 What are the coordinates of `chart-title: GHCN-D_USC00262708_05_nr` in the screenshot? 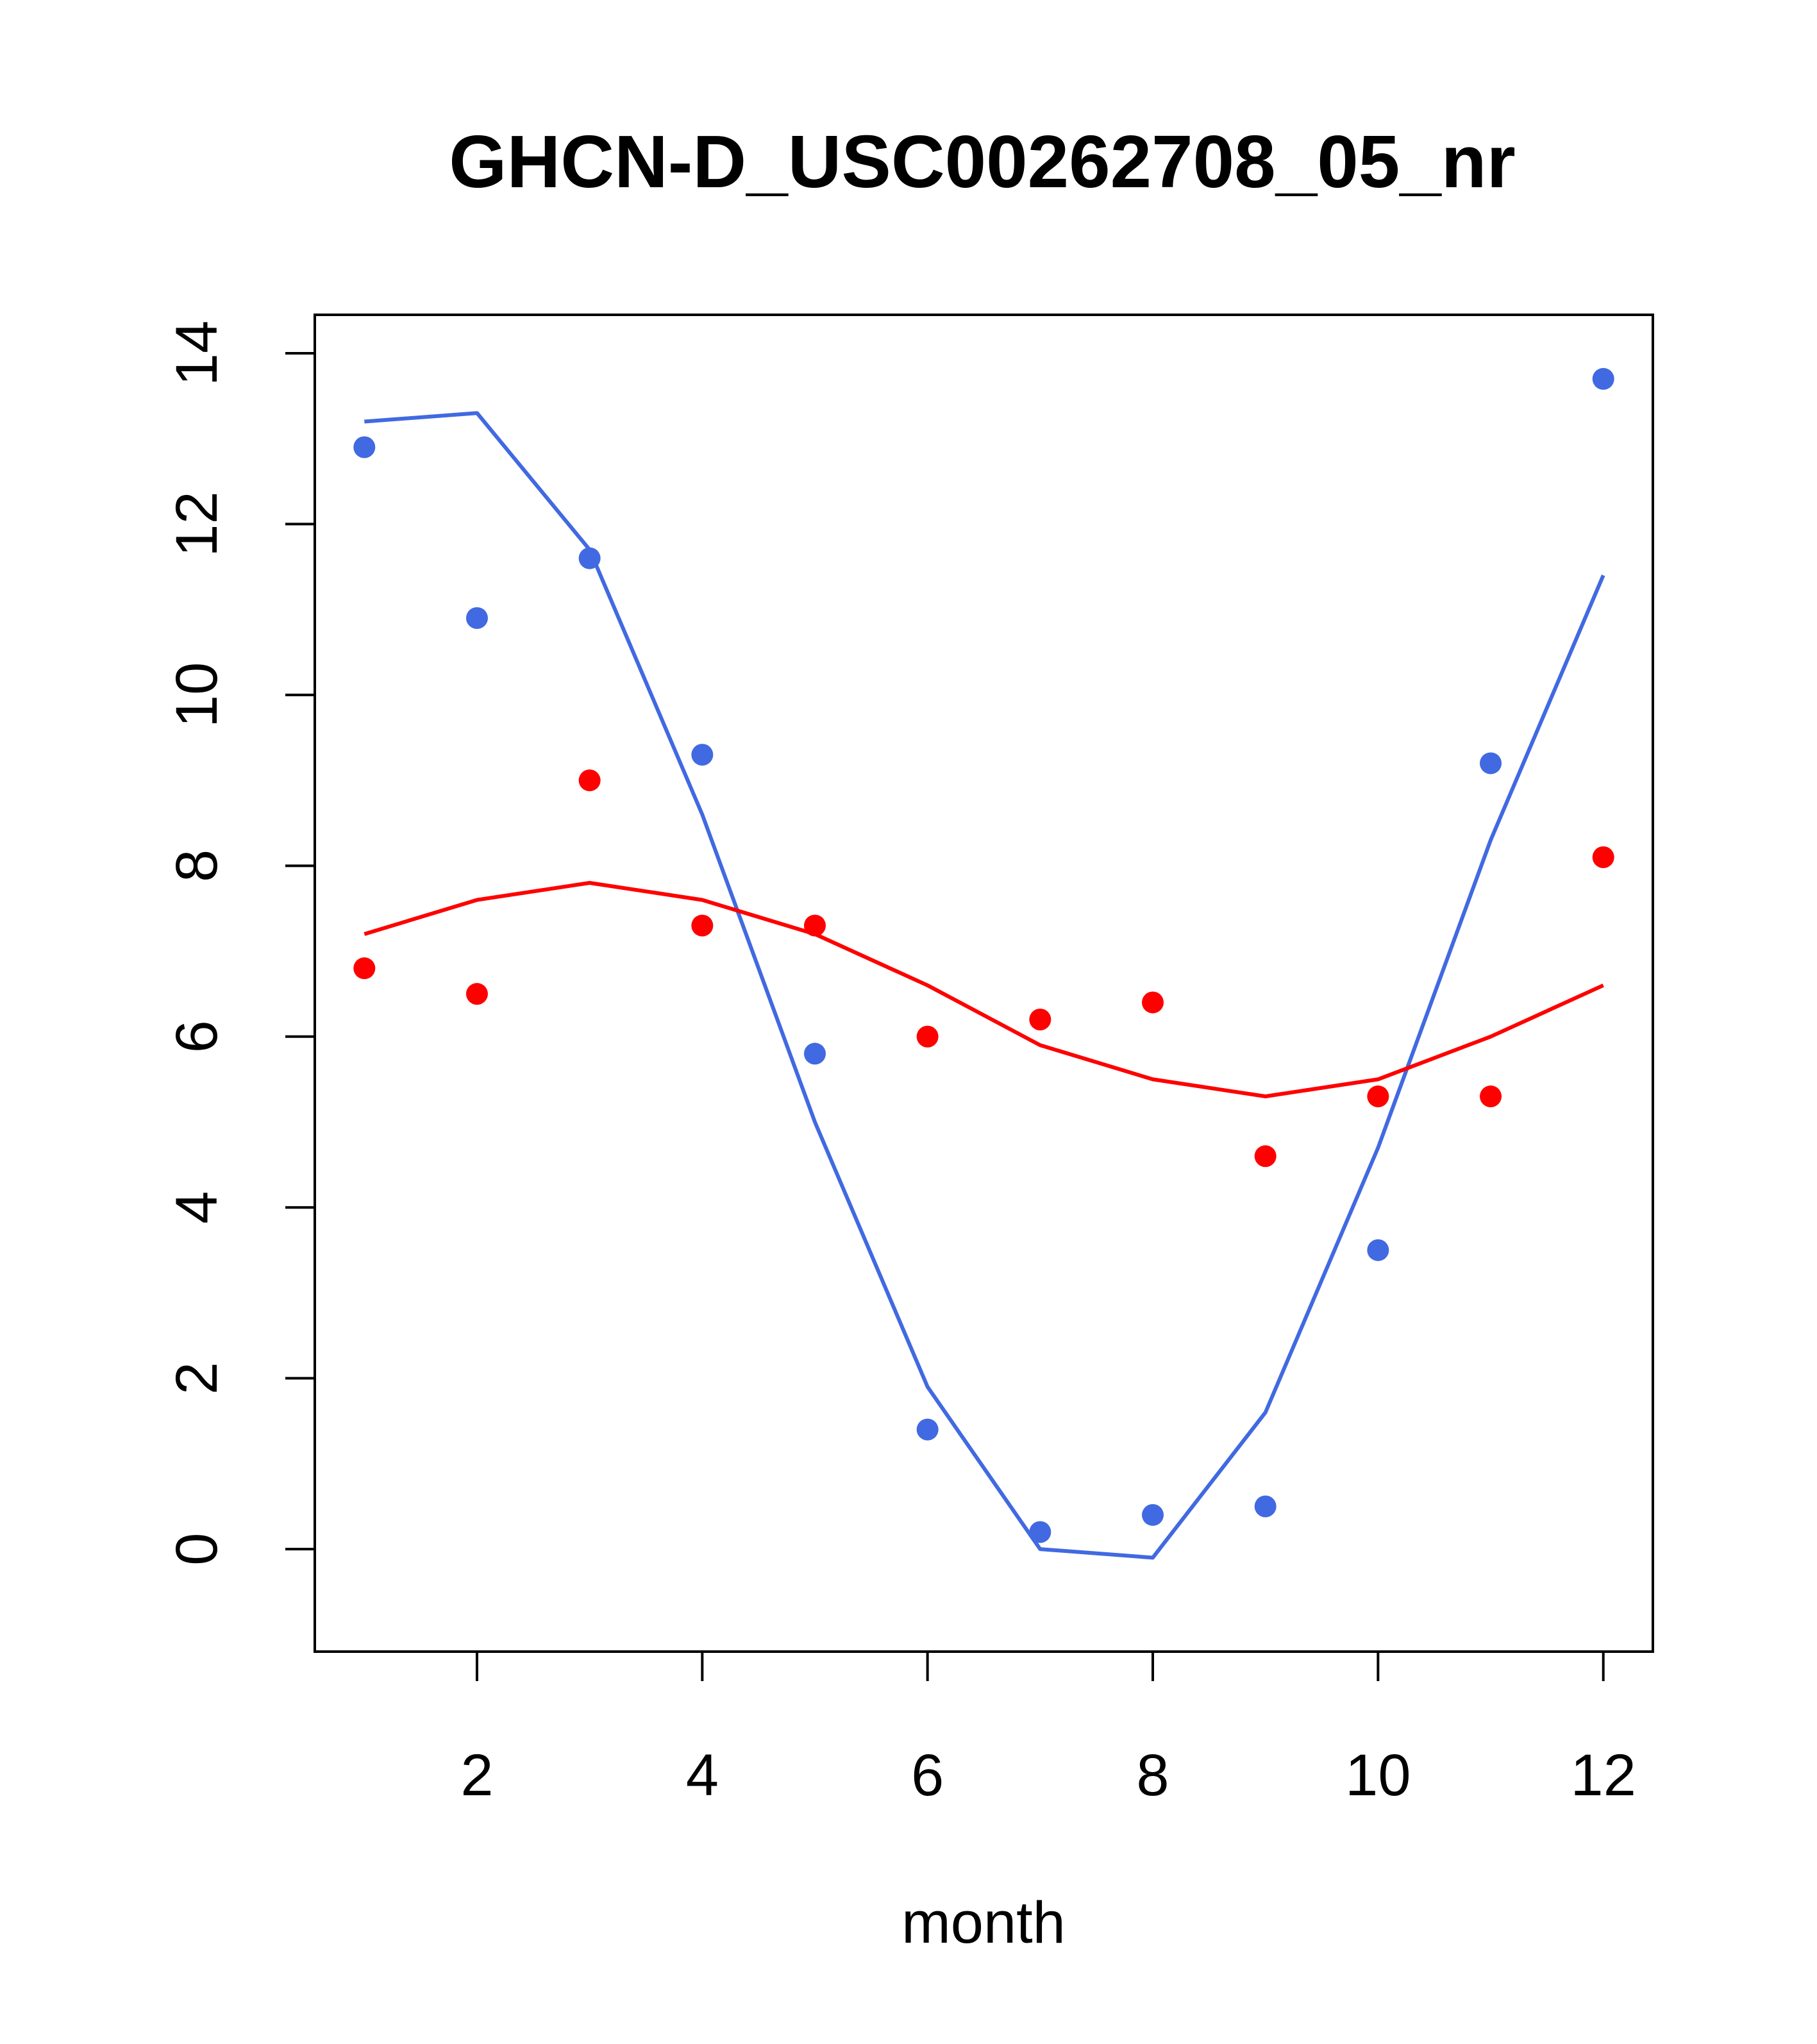 It's located at (982, 161).